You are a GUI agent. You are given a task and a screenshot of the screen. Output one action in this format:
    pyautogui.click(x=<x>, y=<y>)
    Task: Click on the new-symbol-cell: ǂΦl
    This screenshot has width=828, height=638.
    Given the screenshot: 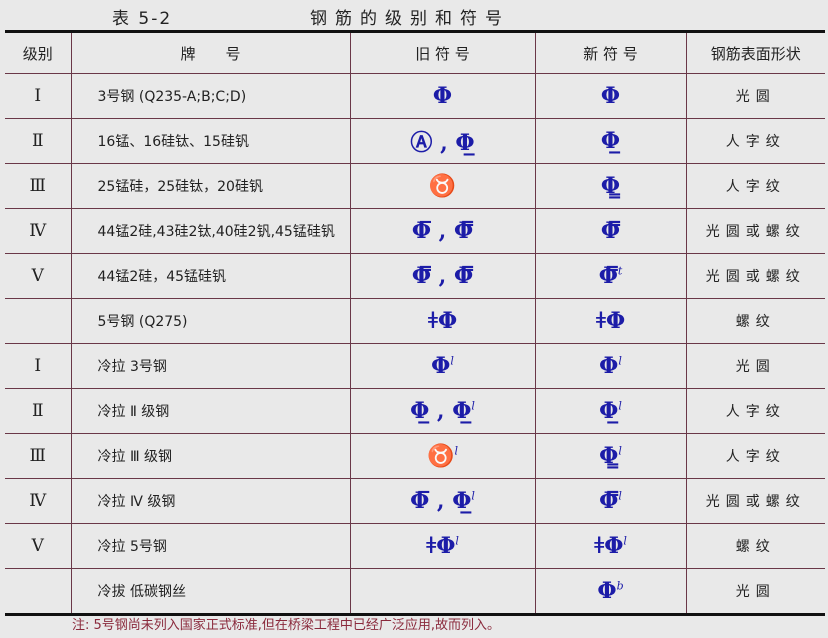 What is the action you would take?
    pyautogui.click(x=610, y=546)
    